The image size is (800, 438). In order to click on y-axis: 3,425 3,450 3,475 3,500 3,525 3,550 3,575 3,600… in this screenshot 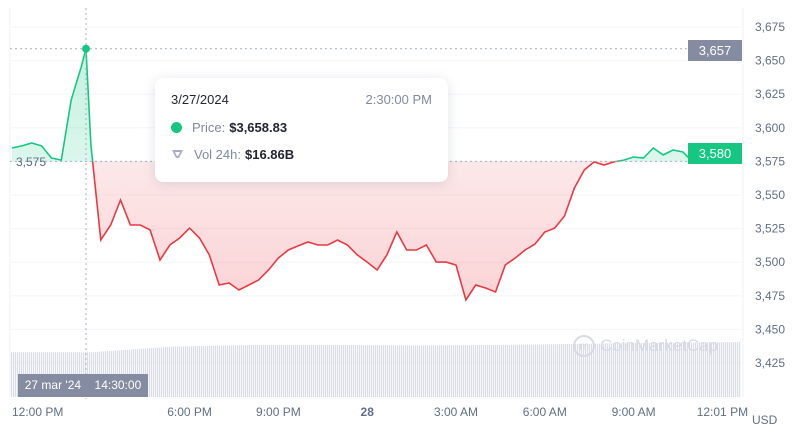, I will do `click(770, 195)`.